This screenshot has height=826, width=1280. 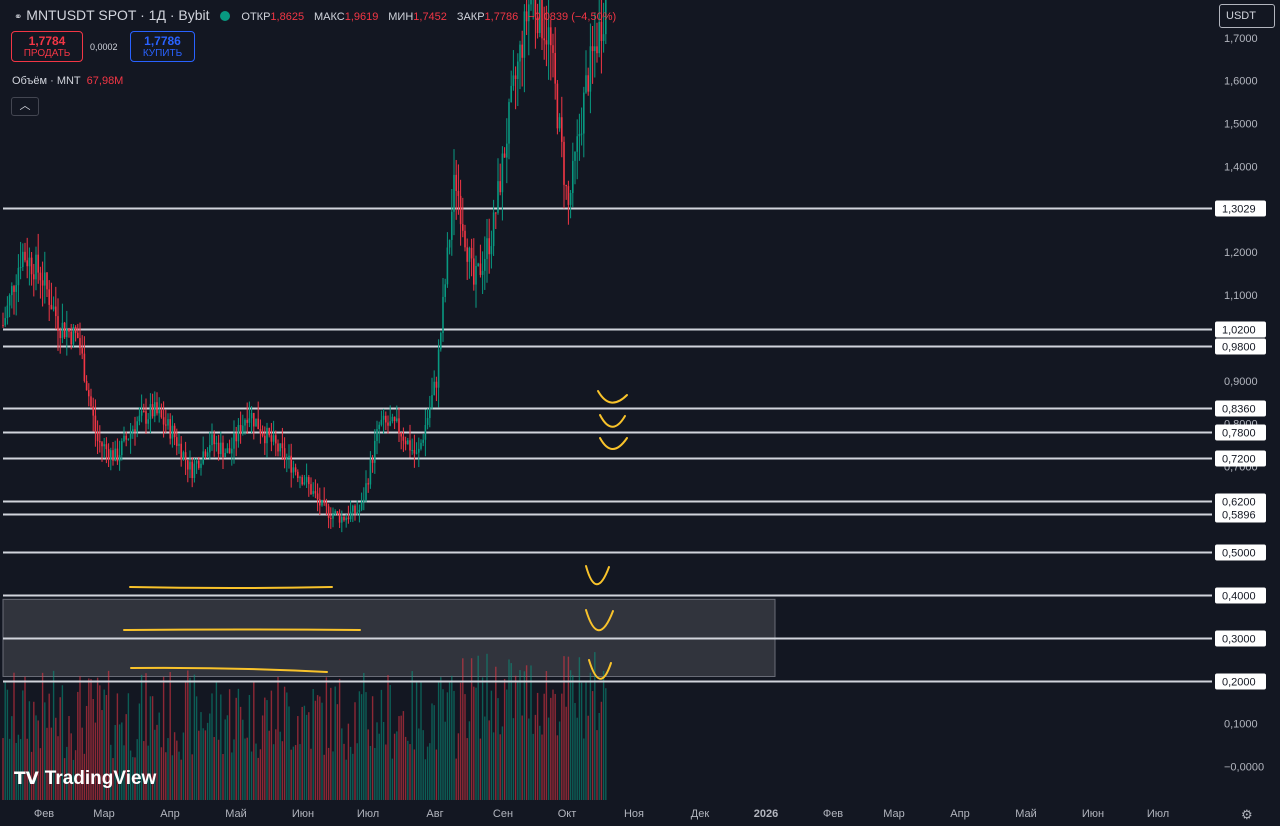 What do you see at coordinates (25, 106) in the screenshot?
I see `collapse-legend-button: ︿` at bounding box center [25, 106].